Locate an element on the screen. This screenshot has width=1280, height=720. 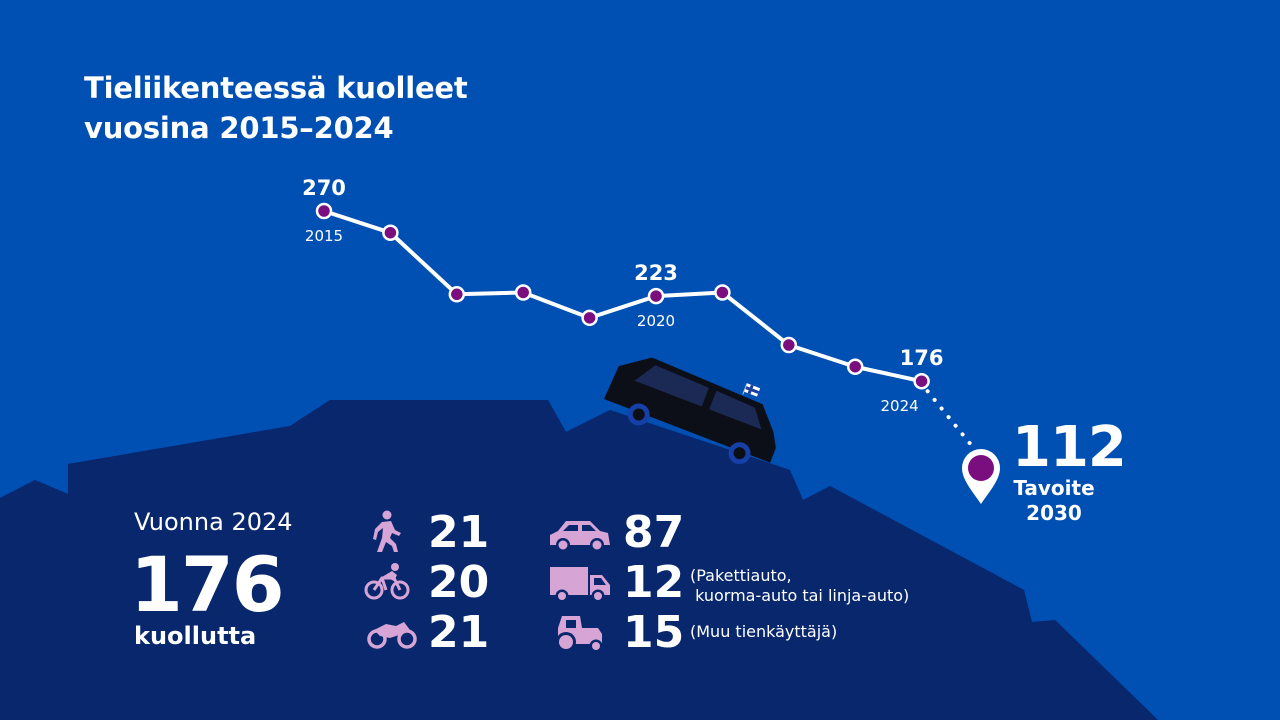
series-line is located at coordinates (623, 296).